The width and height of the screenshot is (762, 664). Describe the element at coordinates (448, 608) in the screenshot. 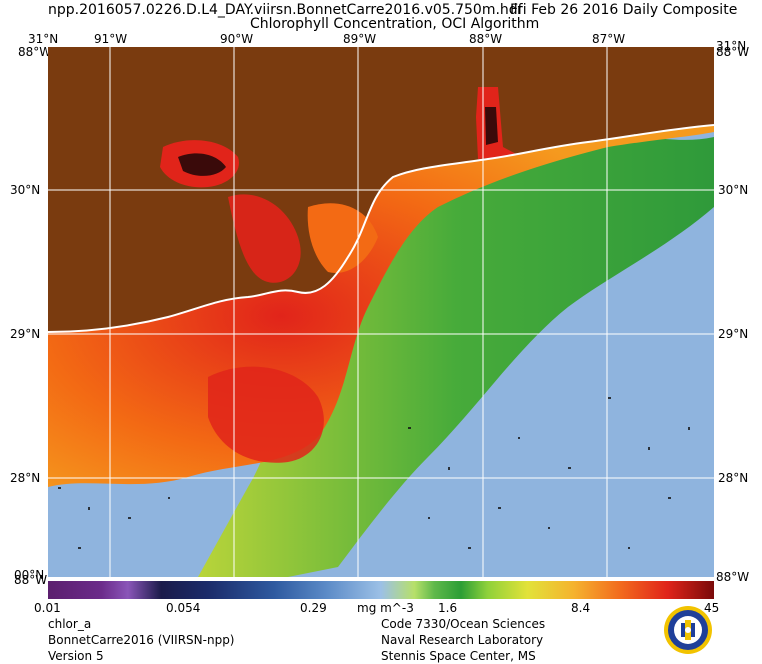

I see `colorbar-tick-3: 1.6` at that location.